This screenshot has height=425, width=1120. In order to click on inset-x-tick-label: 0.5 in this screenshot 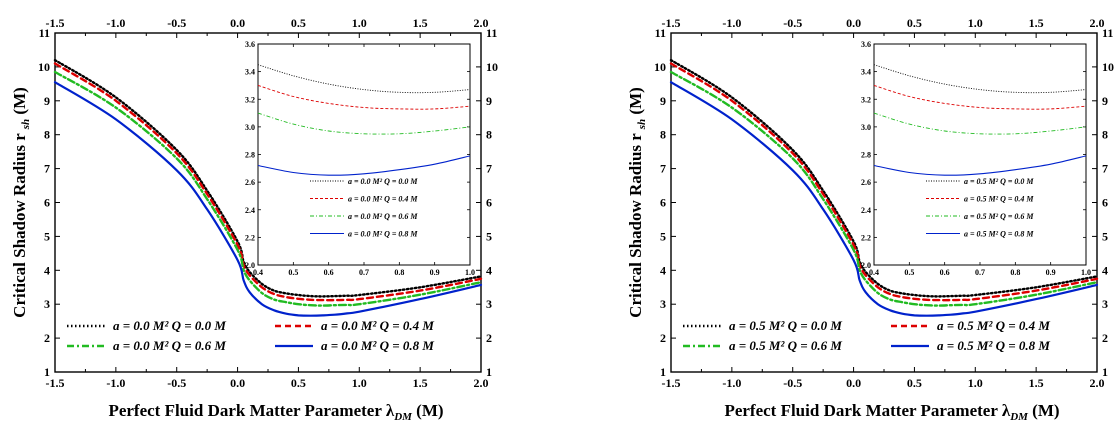, I will do `click(909, 272)`.